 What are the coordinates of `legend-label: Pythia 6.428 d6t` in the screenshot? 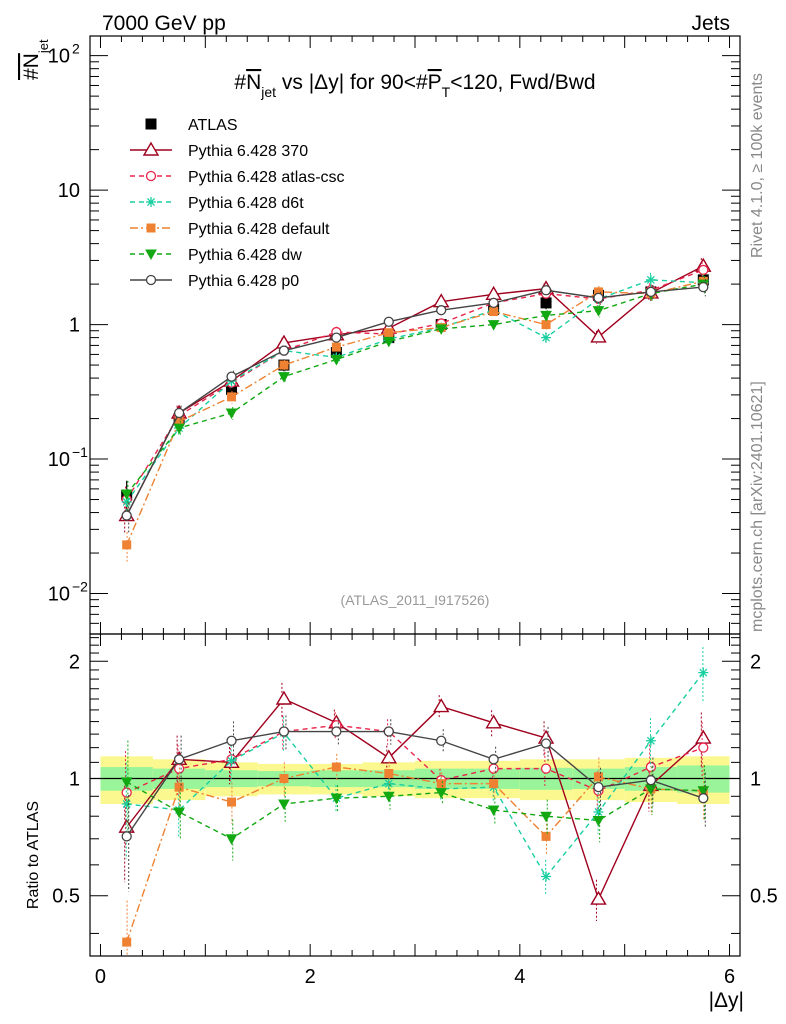 It's located at (246, 203).